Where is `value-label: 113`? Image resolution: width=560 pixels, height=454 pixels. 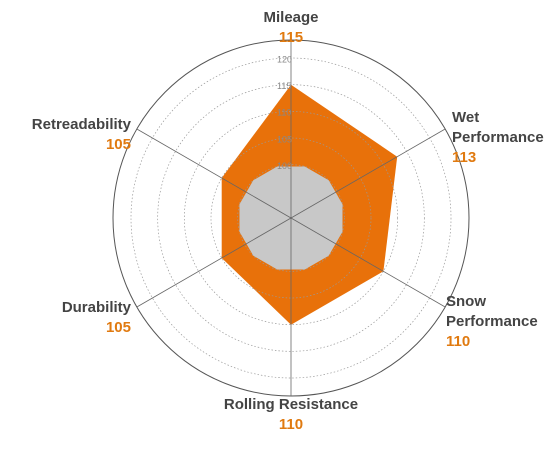
value-label: 113 is located at coordinates (464, 157).